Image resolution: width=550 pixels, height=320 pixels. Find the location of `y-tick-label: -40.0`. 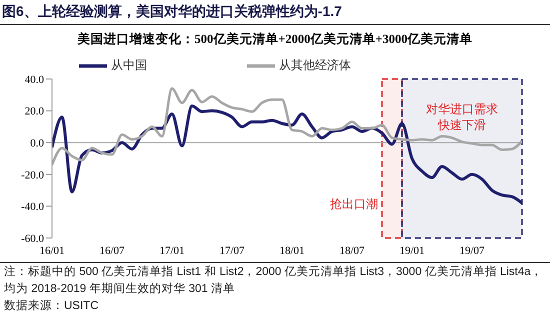

y-tick-label: -40.0 is located at coordinates (32, 207).